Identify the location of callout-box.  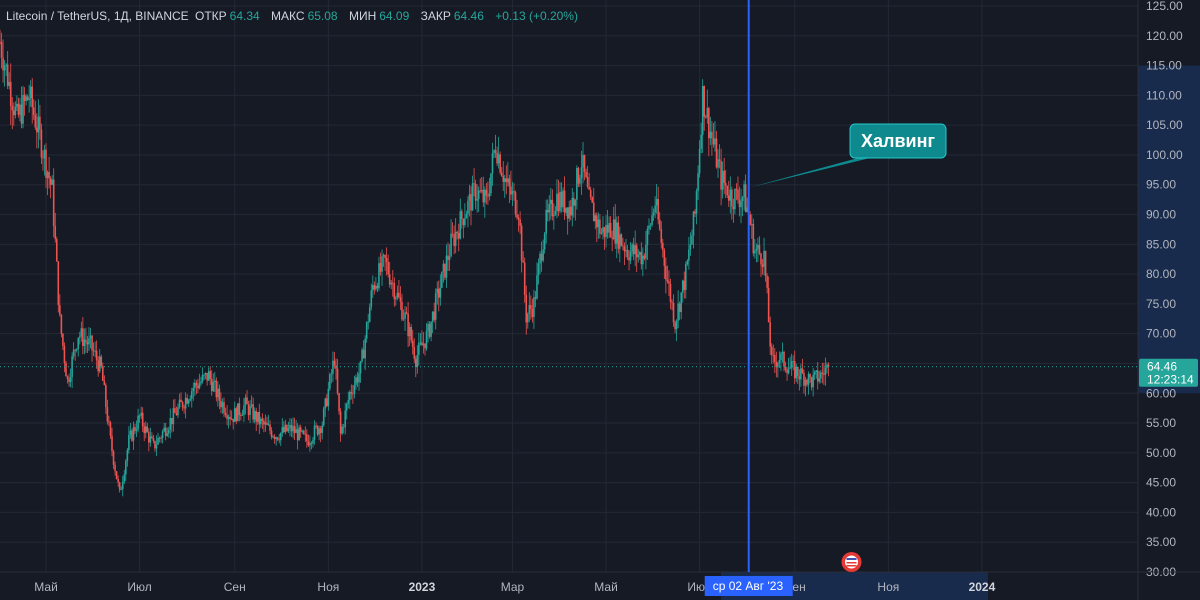
(898, 141).